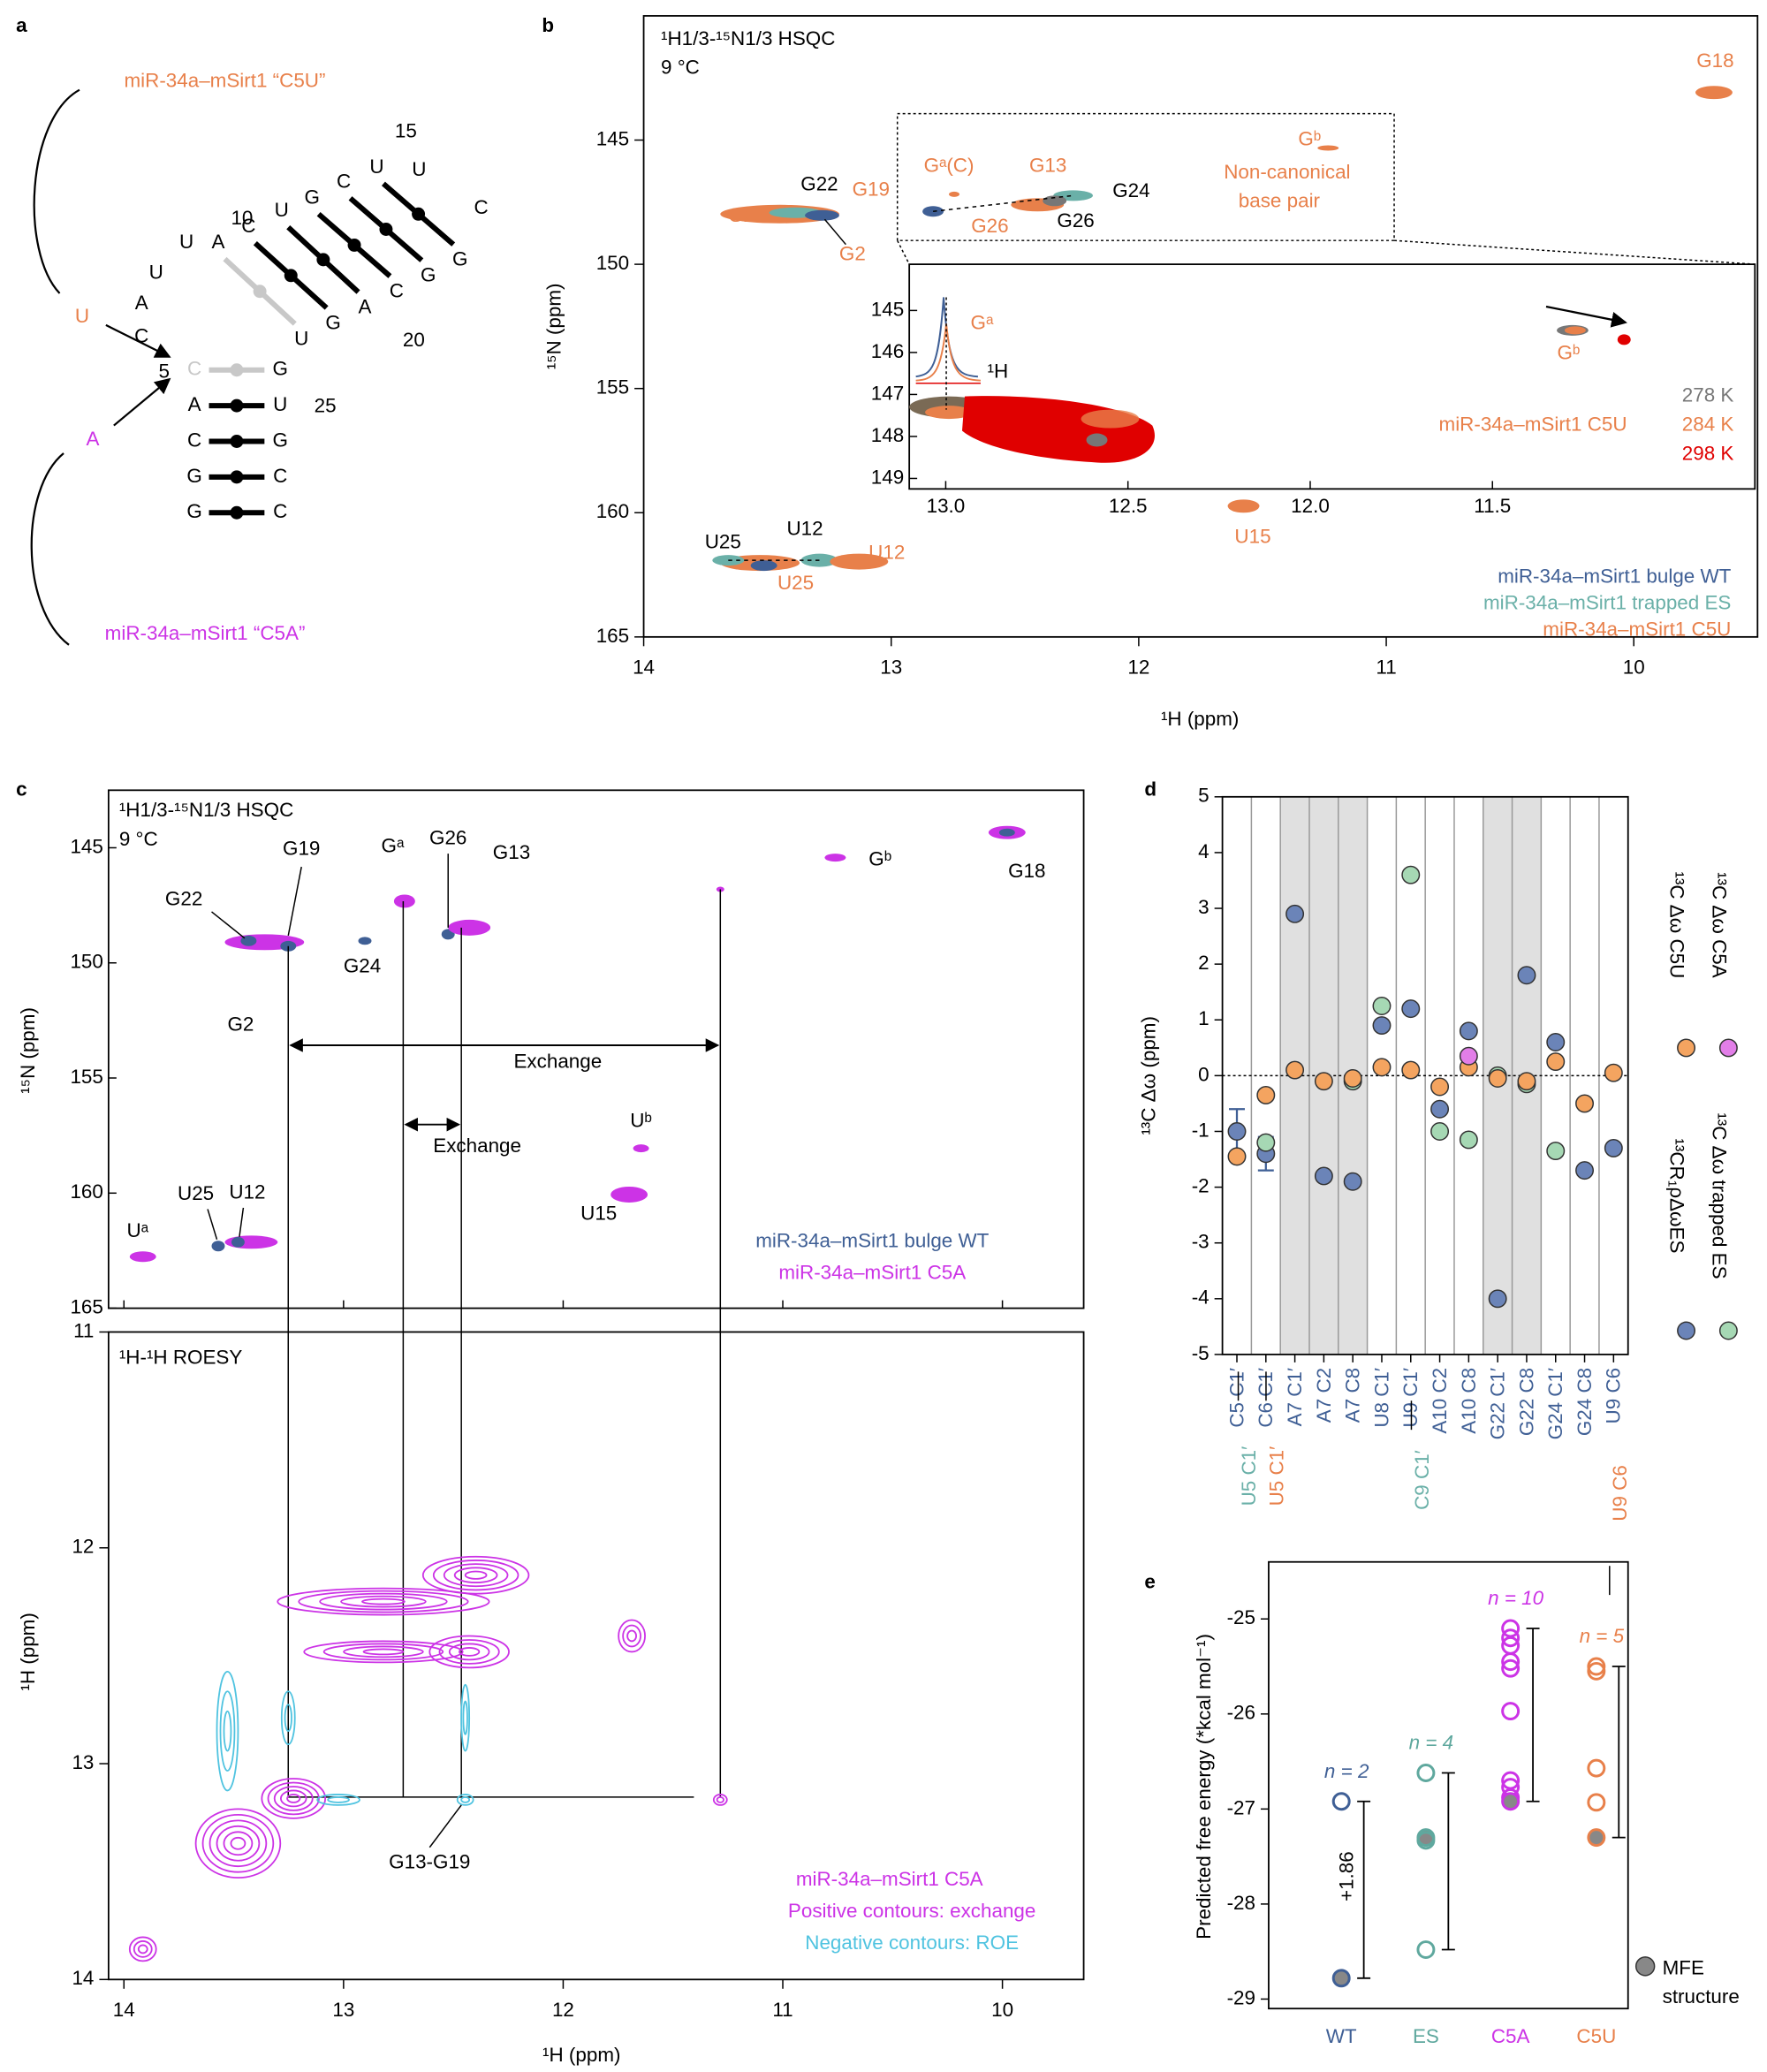  Describe the element at coordinates (1701, 1996) in the screenshot. I see `legend-entry: structure` at that location.